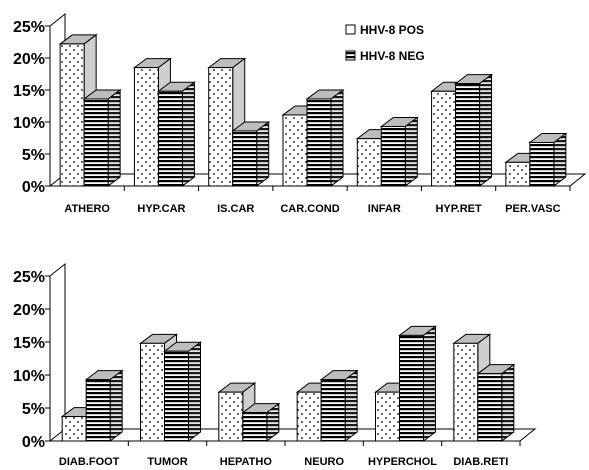  I want to click on x-tick-label: NEURO, so click(324, 462).